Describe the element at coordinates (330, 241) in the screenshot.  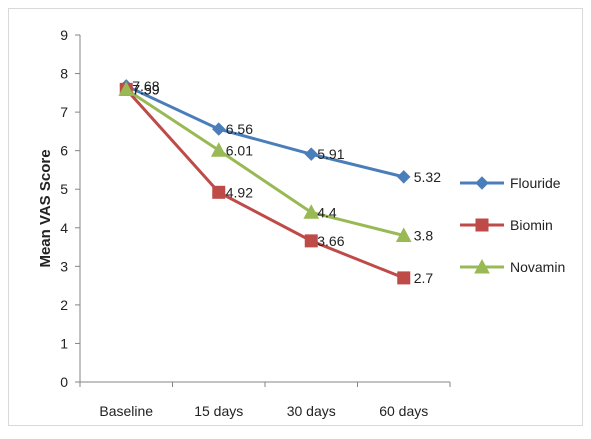
I see `data-label: 3.66` at that location.